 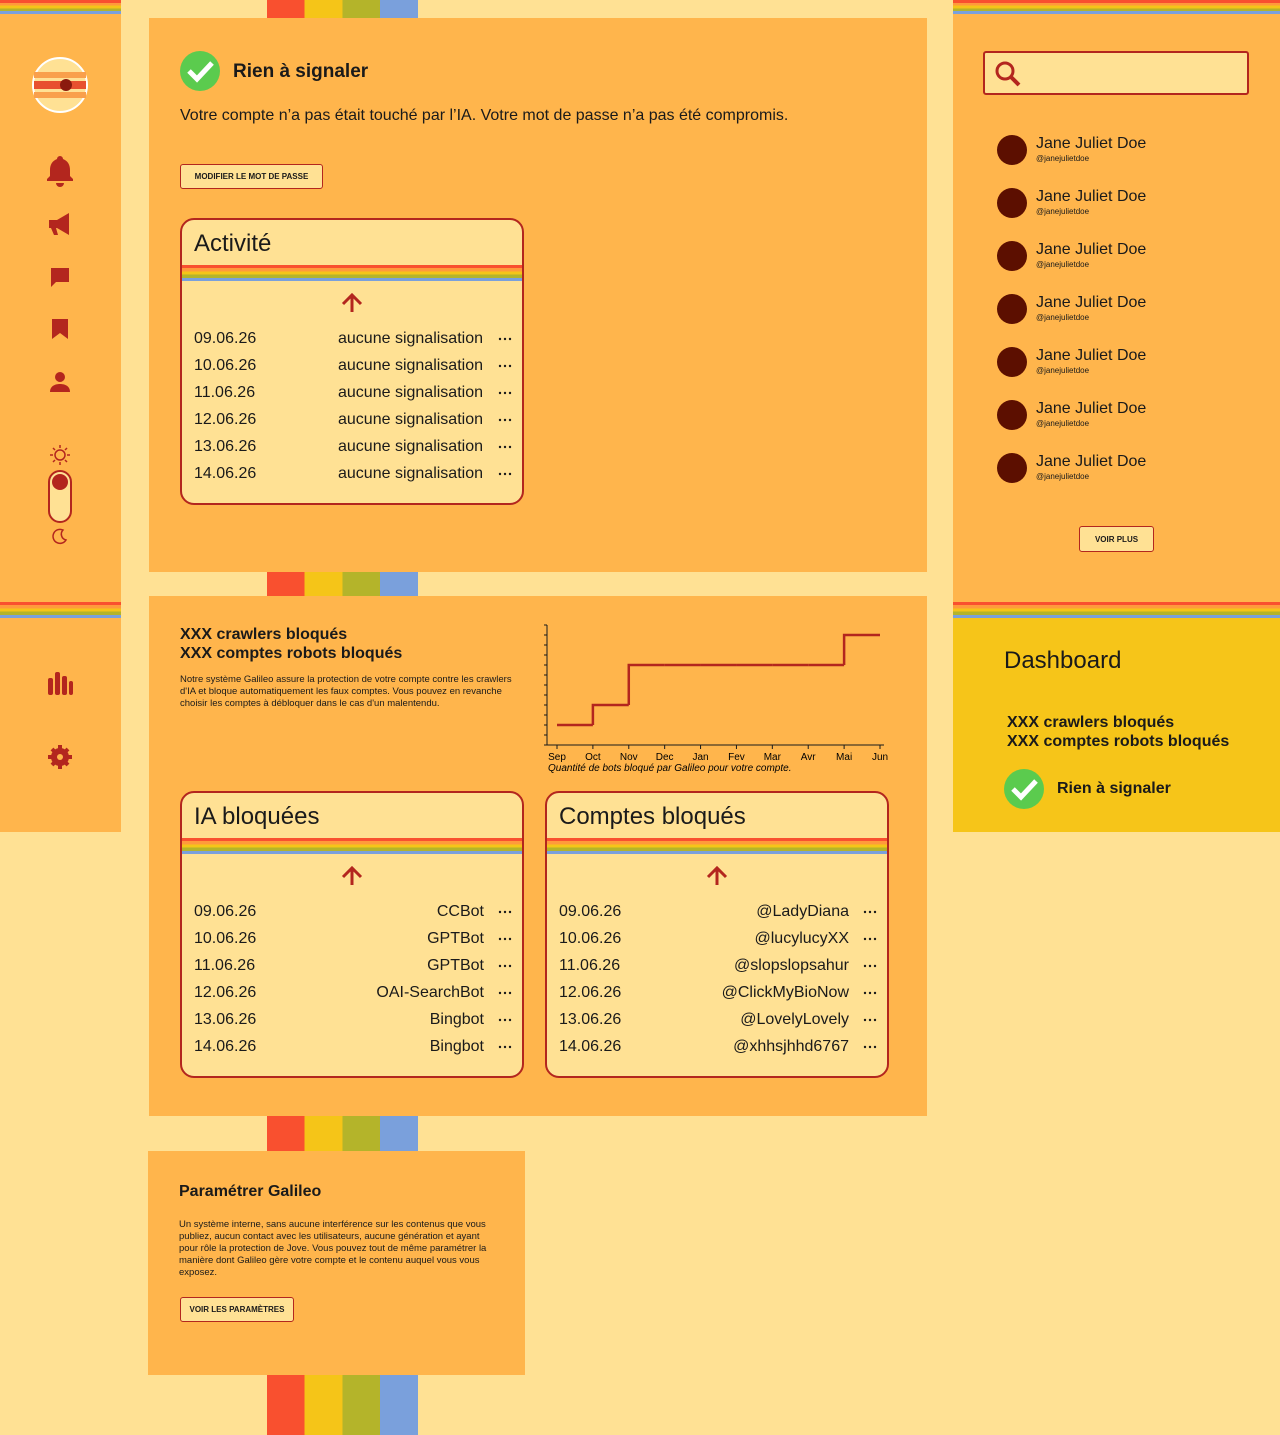 I want to click on table-row: 13.06.26 aucune signalisation, so click(x=353, y=448).